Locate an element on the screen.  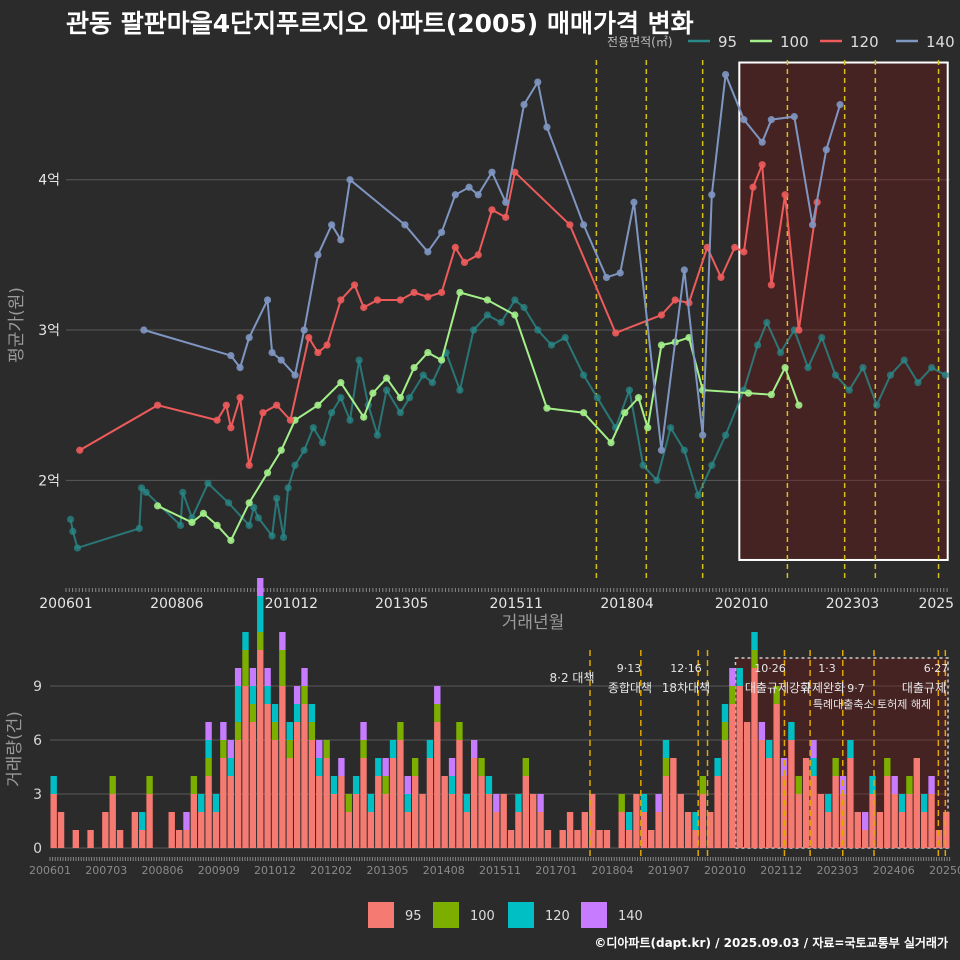
x-tick-label: 201305 is located at coordinates (401, 604).